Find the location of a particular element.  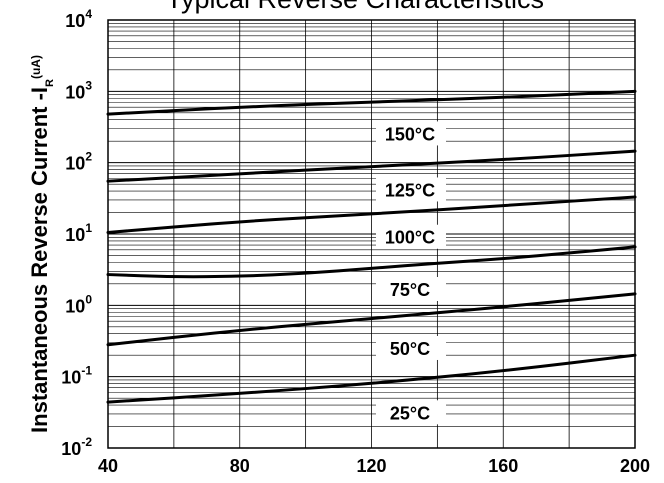

series-label: 50°C is located at coordinates (410, 349).